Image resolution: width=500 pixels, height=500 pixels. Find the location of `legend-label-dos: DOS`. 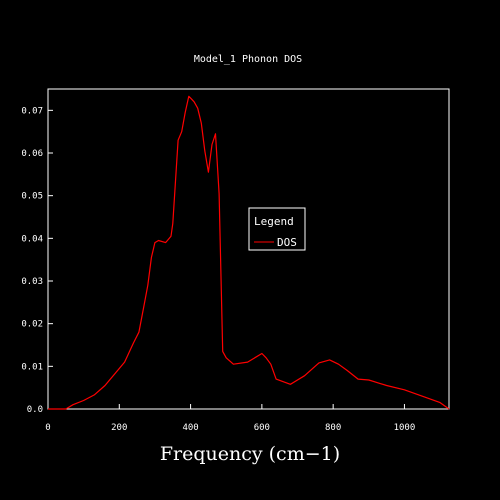

legend-label-dos: DOS is located at coordinates (287, 242).